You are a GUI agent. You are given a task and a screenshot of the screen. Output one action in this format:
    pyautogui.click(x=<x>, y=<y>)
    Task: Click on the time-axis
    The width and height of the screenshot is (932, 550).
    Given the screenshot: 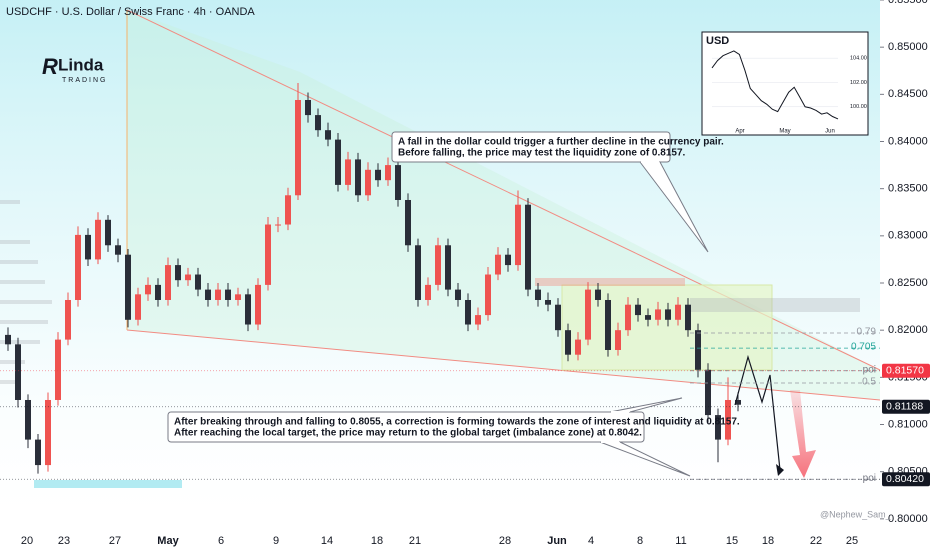 What is the action you would take?
    pyautogui.click(x=466, y=541)
    